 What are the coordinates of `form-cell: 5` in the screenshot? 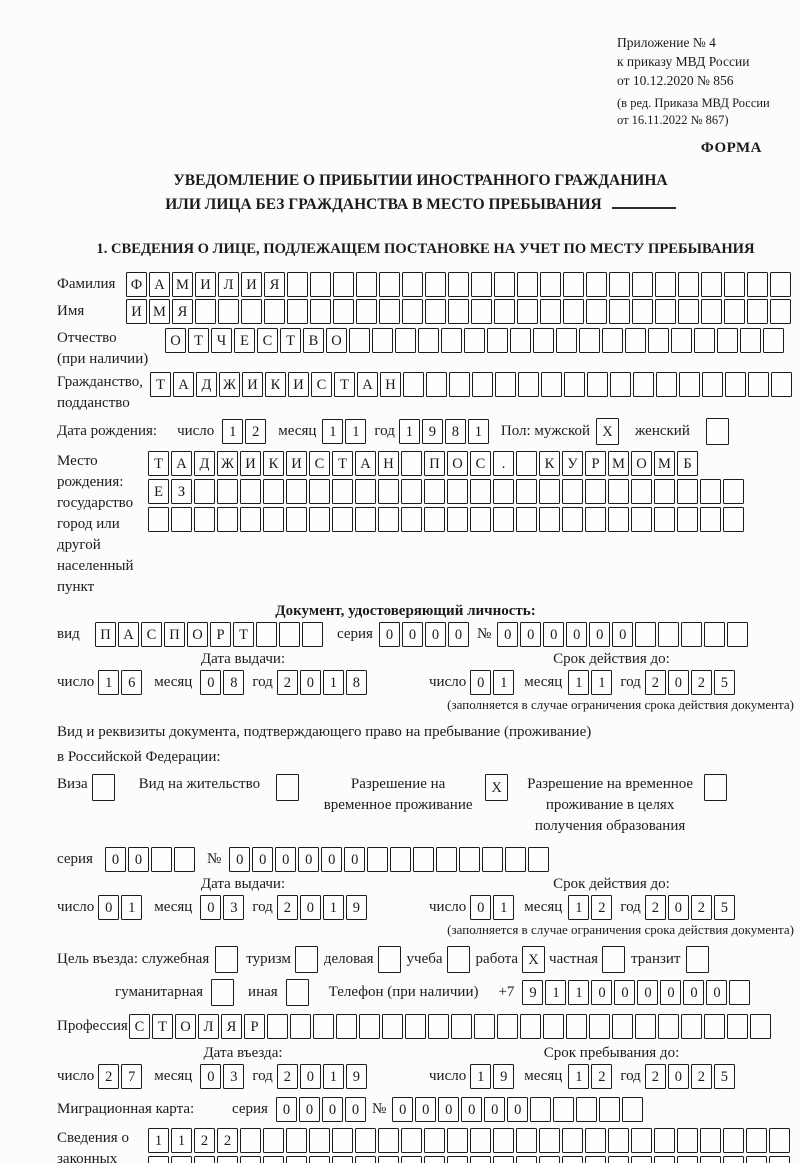 It's located at (724, 908).